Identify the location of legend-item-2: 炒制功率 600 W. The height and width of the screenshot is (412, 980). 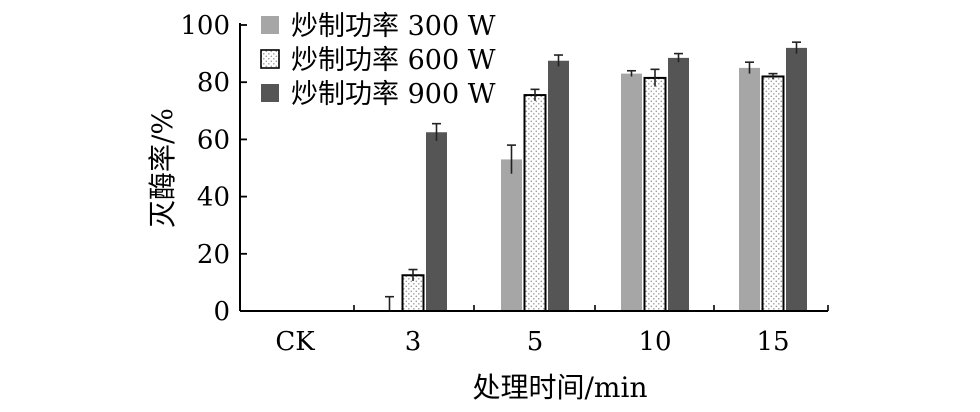
(378, 60).